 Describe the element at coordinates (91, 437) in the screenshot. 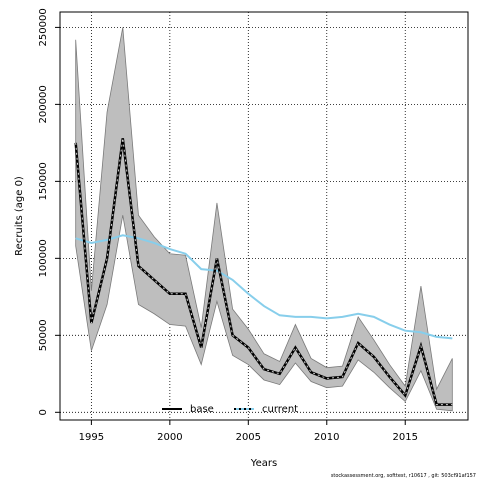

I see `x-tick-label-1995: 1995` at that location.